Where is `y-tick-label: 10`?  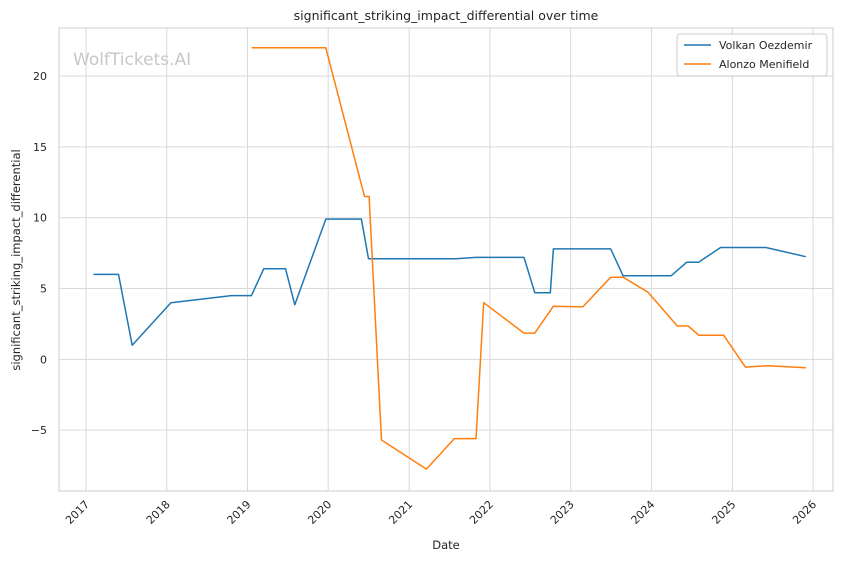 y-tick-label: 10 is located at coordinates (40, 218).